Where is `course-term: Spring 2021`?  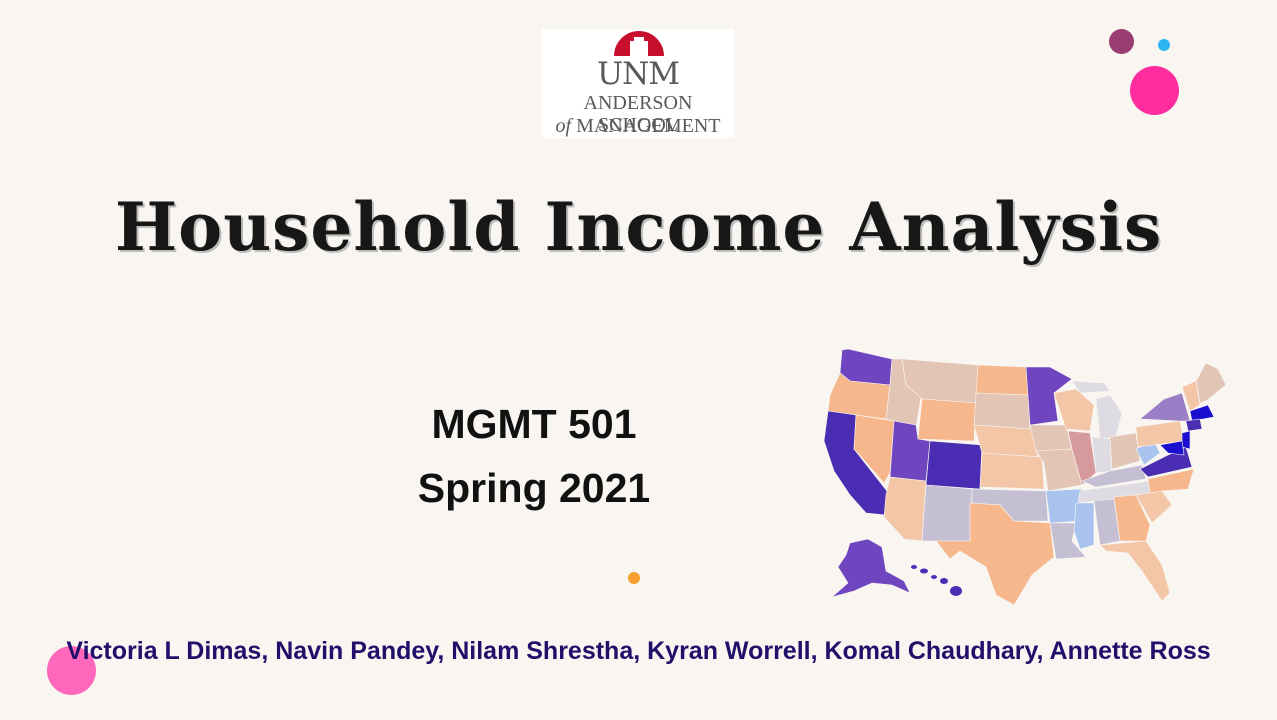
course-term: Spring 2021 is located at coordinates (534, 488).